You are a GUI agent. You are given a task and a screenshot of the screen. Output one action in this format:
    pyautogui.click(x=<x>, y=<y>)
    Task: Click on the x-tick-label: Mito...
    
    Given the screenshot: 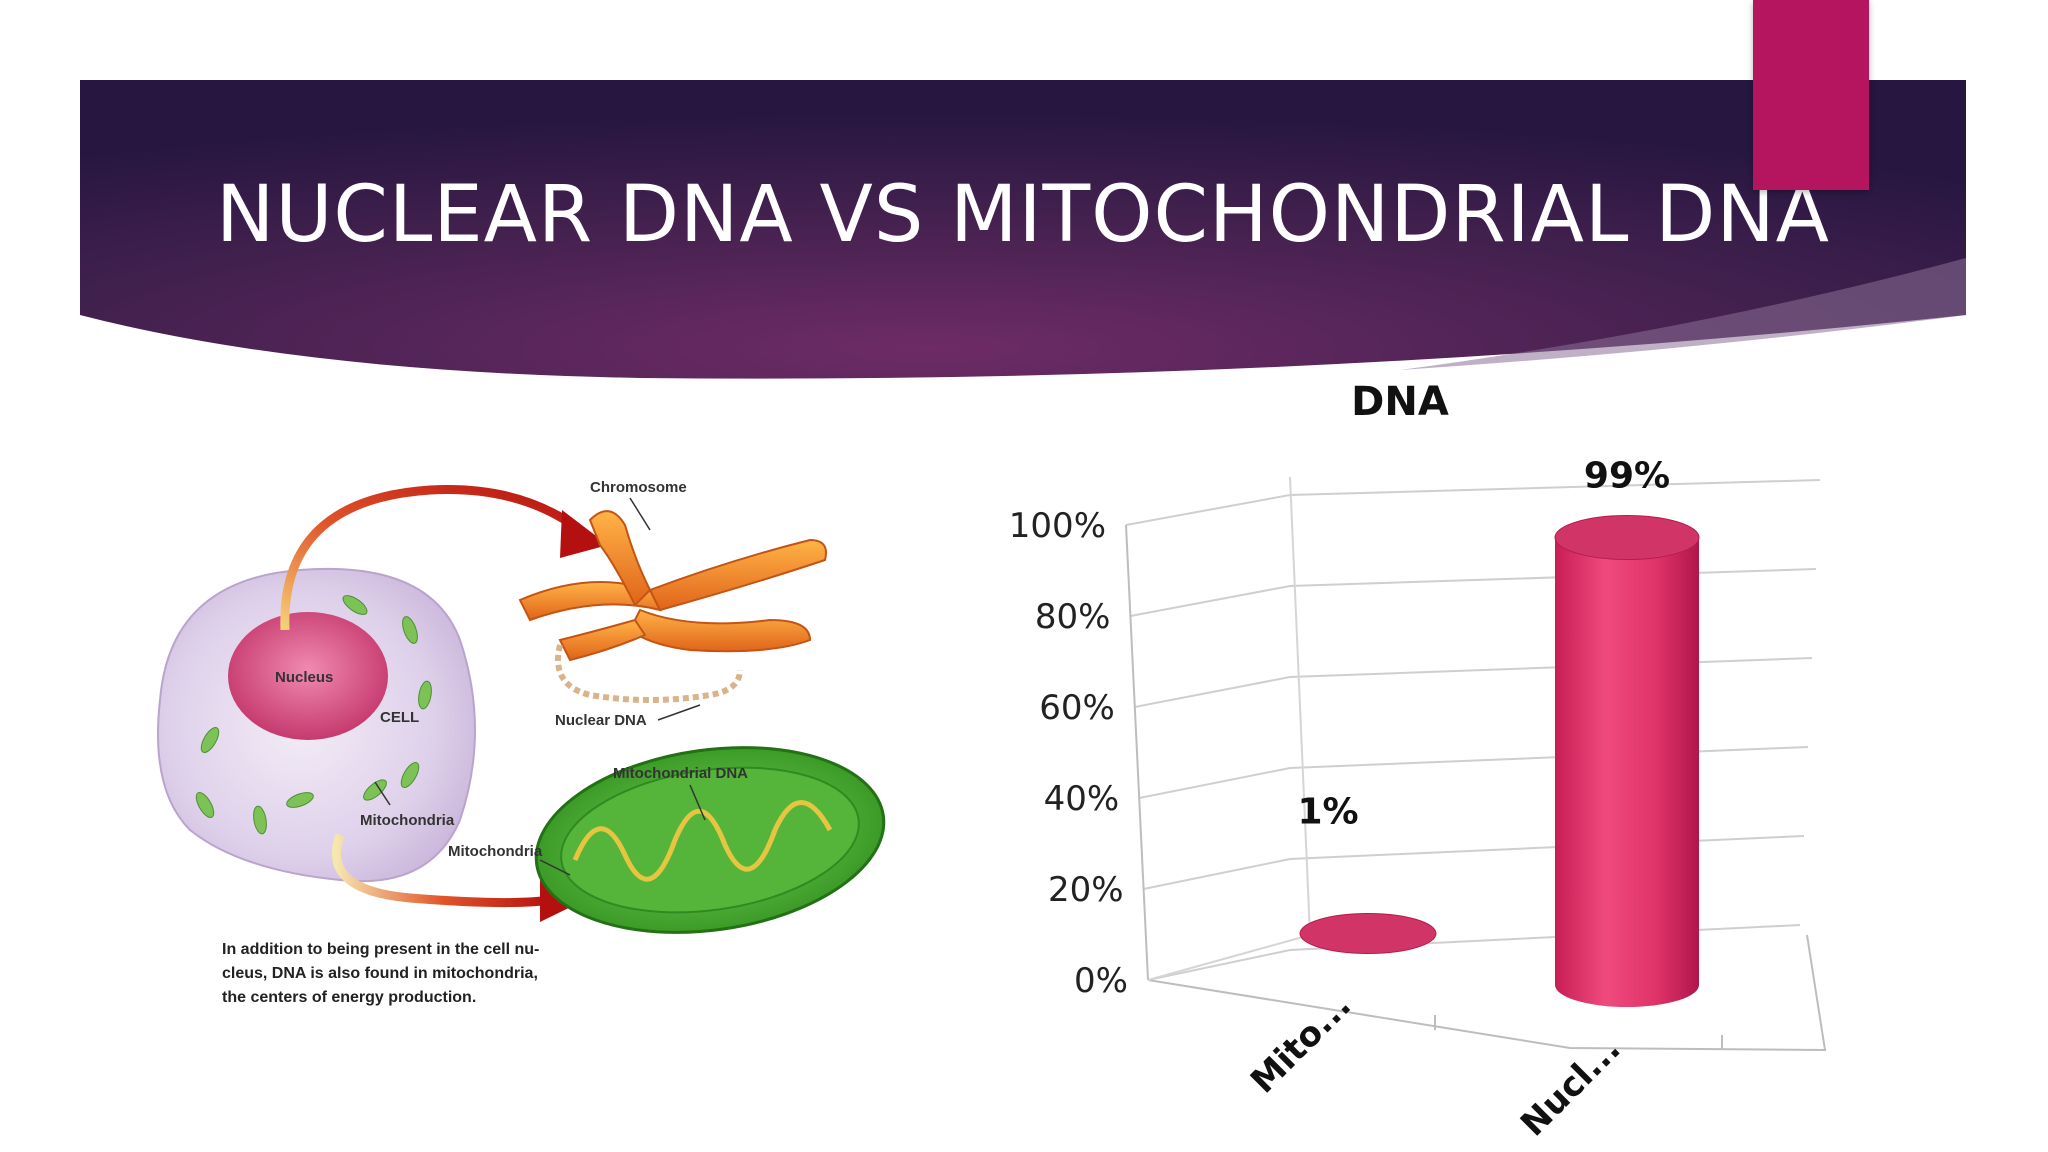 What is the action you would take?
    pyautogui.click(x=1301, y=1043)
    